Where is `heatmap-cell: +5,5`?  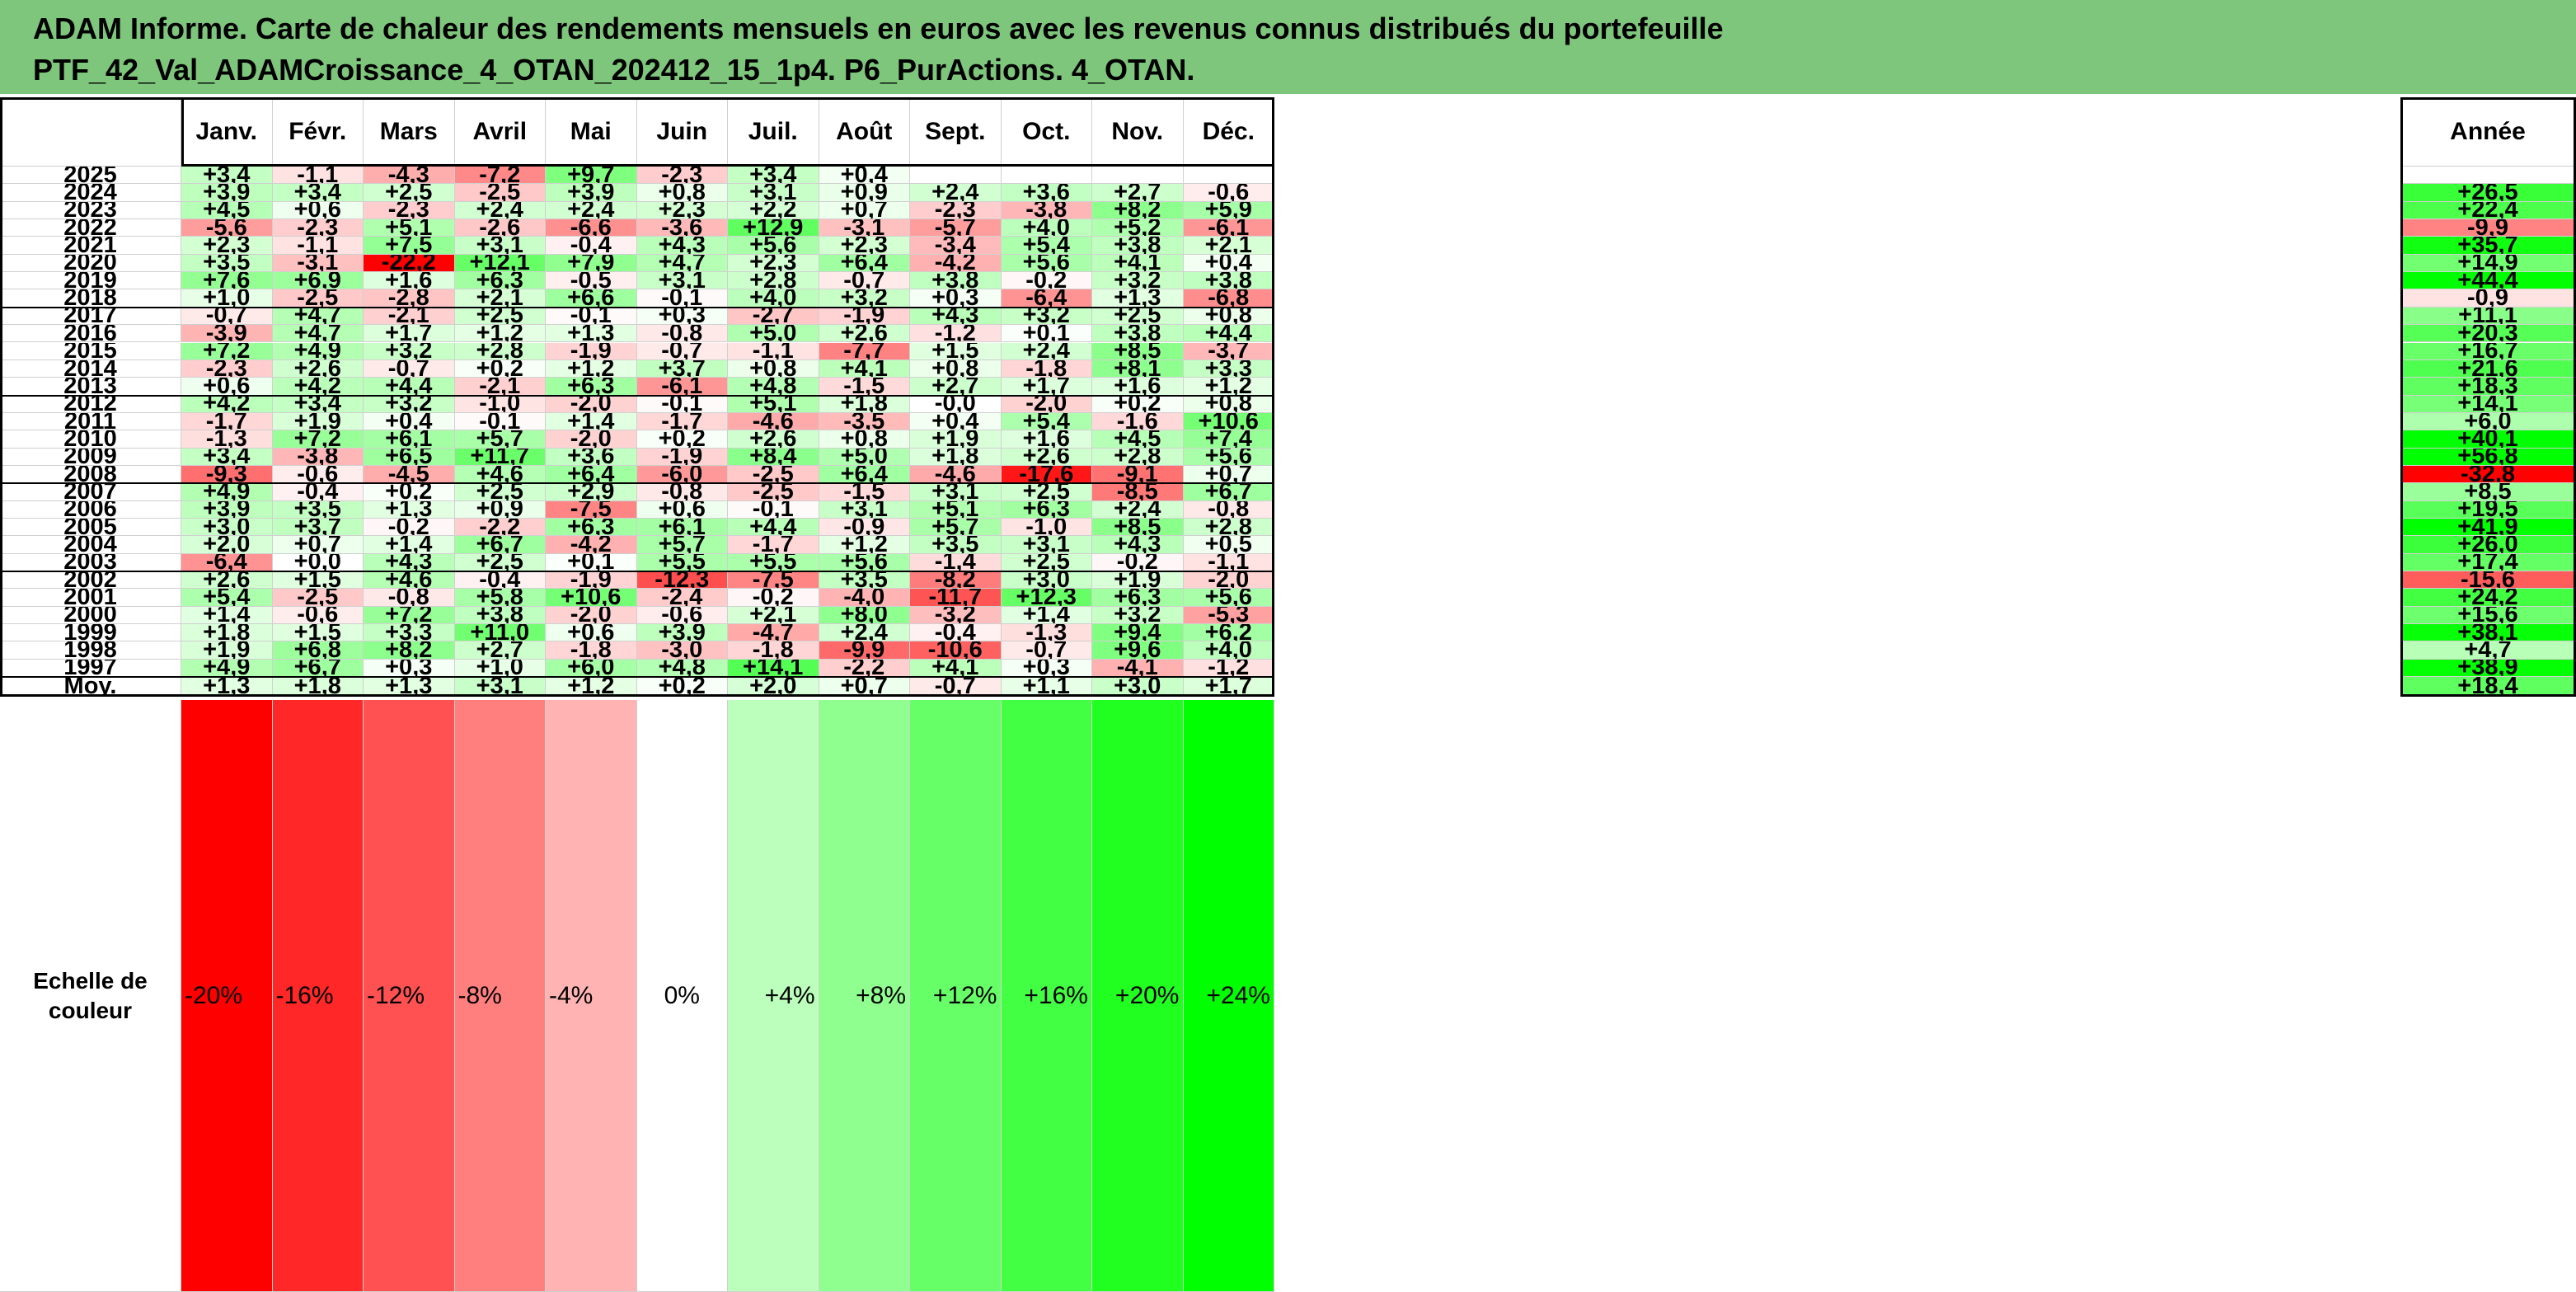
heatmap-cell: +5,5 is located at coordinates (682, 562).